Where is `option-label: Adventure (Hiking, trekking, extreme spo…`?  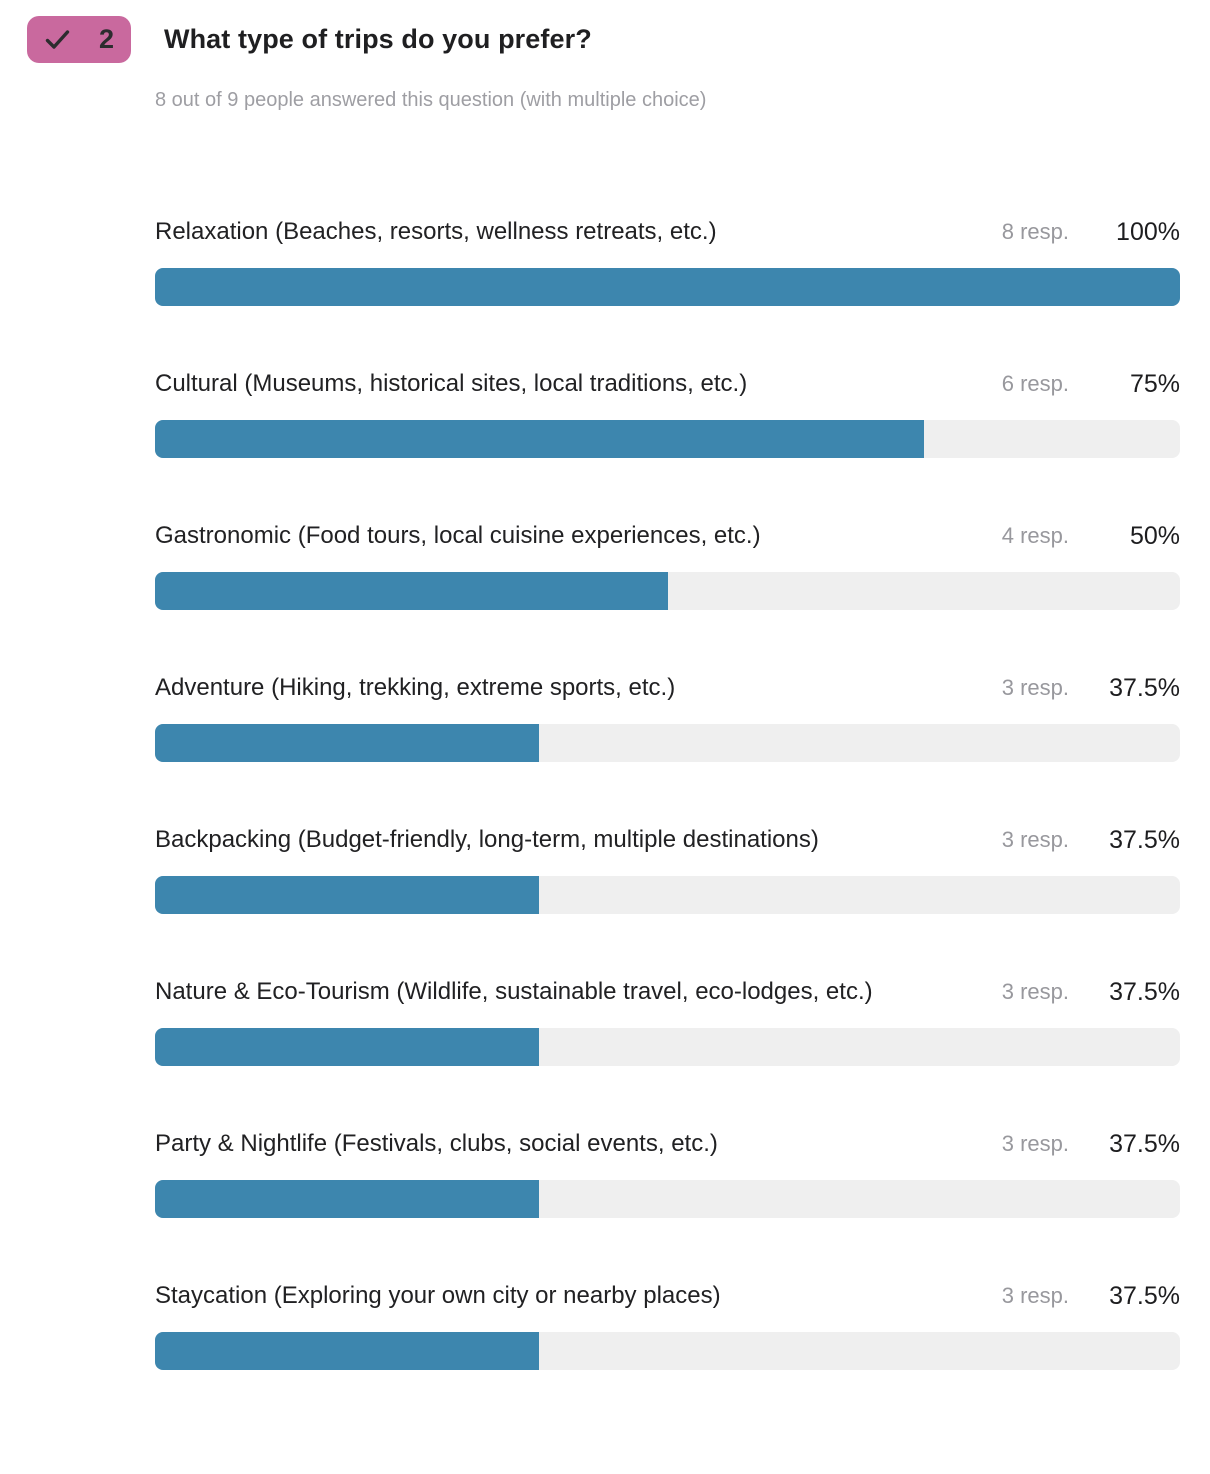
option-label: Adventure (Hiking, trekking, extreme spo… is located at coordinates (415, 687).